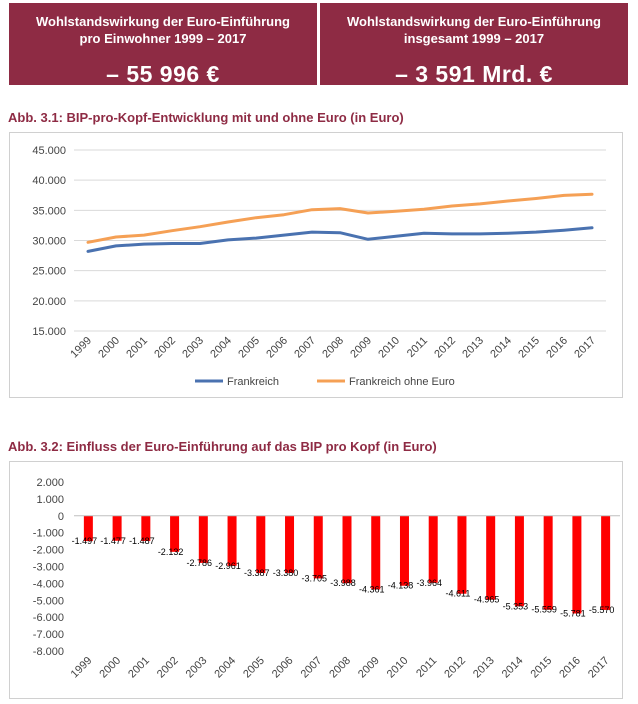  What do you see at coordinates (163, 38) in the screenshot?
I see `banner-title-line2: pro Einwohner 1999 – 2017` at bounding box center [163, 38].